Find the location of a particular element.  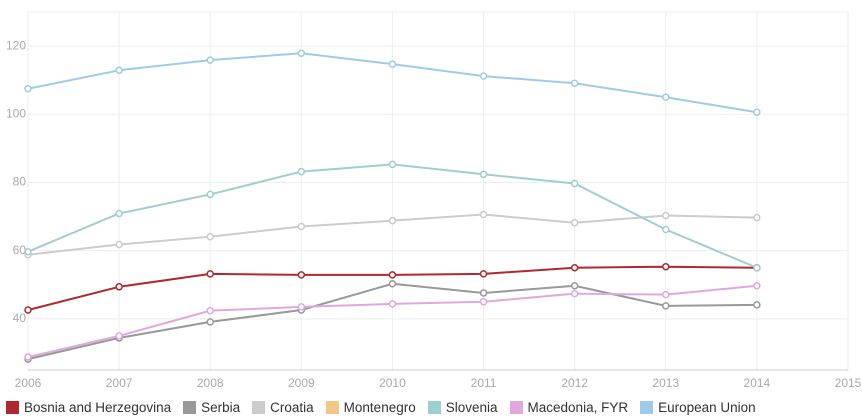

x-tick-label: 2011 is located at coordinates (484, 383).